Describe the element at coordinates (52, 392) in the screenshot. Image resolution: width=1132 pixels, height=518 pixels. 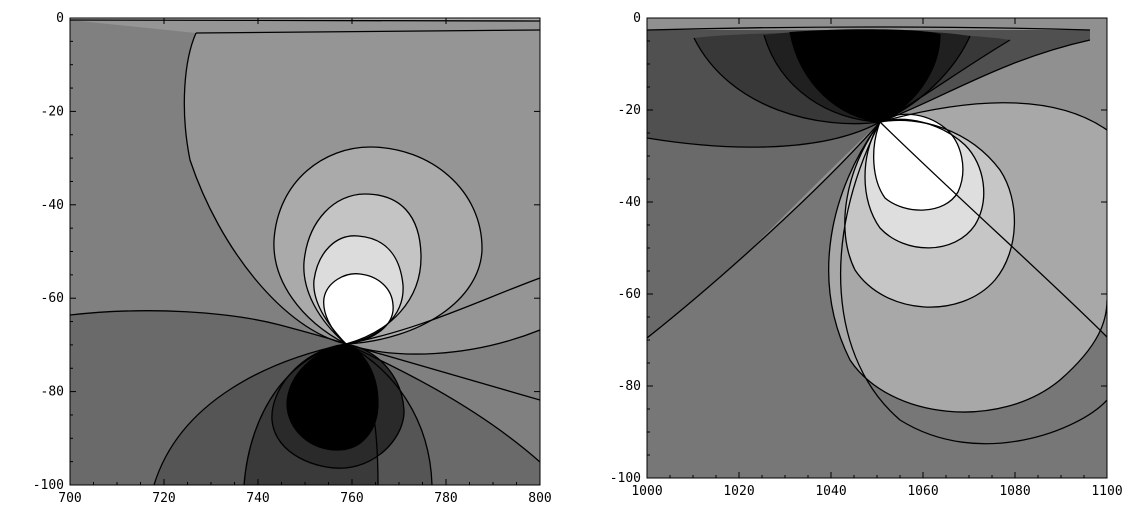
I see `left-y-tick-label: -80` at that location.